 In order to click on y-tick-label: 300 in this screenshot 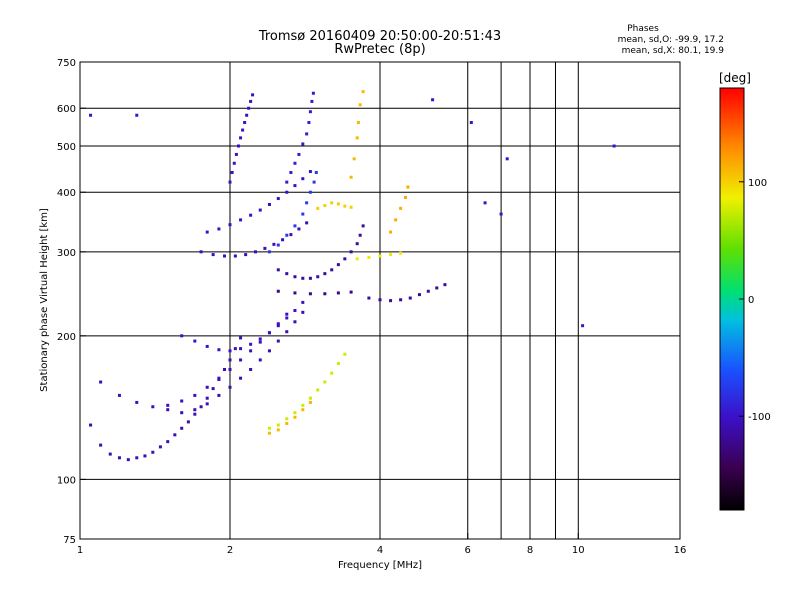, I will do `click(66, 253)`.